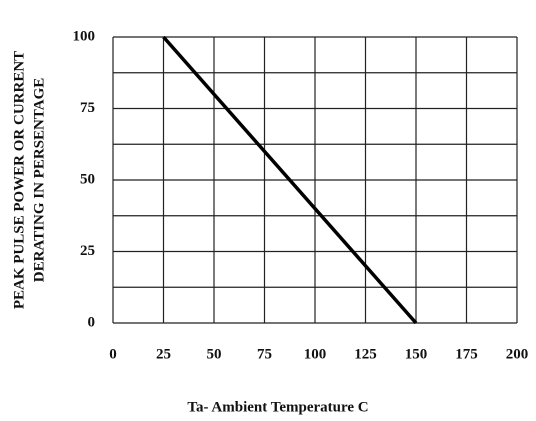 This screenshot has height=421, width=536. What do you see at coordinates (466, 354) in the screenshot?
I see `x-tick-label: 175` at bounding box center [466, 354].